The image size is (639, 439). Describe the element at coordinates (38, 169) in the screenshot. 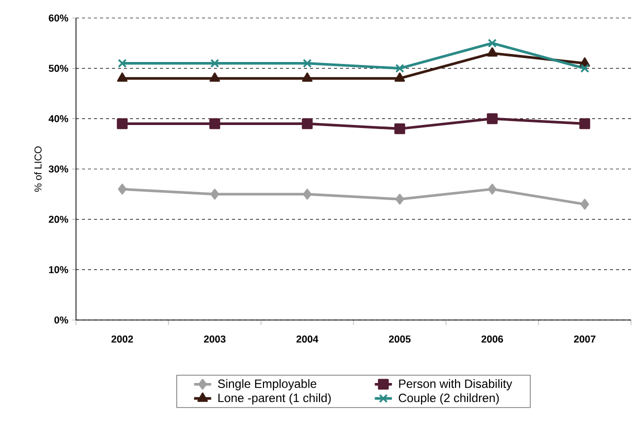

I see `y-axis-title: % of LICO` at that location.